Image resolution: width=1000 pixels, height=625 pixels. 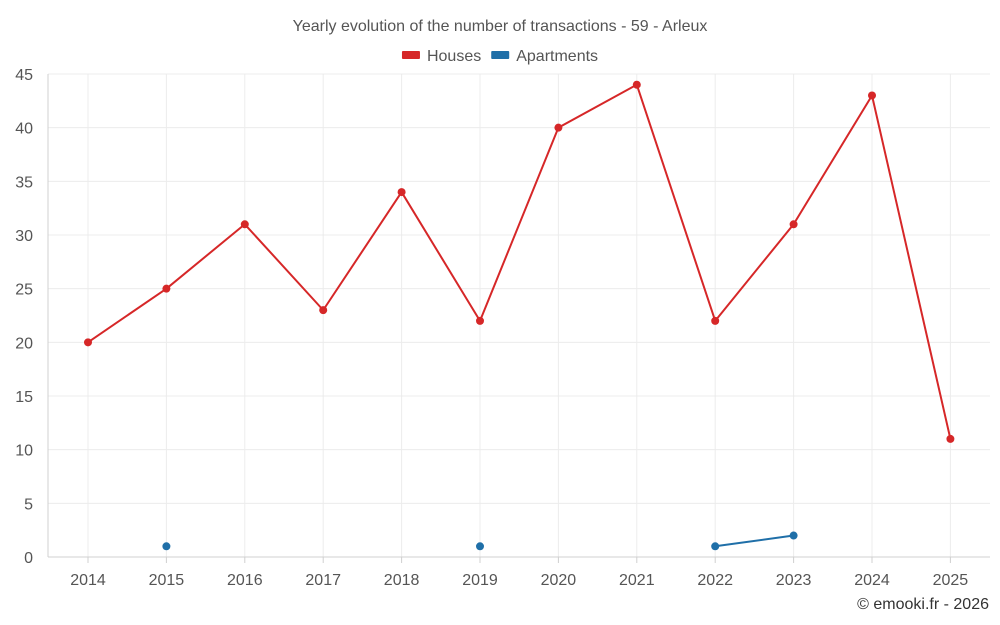 What do you see at coordinates (28, 558) in the screenshot?
I see `y-tick-label: 0` at bounding box center [28, 558].